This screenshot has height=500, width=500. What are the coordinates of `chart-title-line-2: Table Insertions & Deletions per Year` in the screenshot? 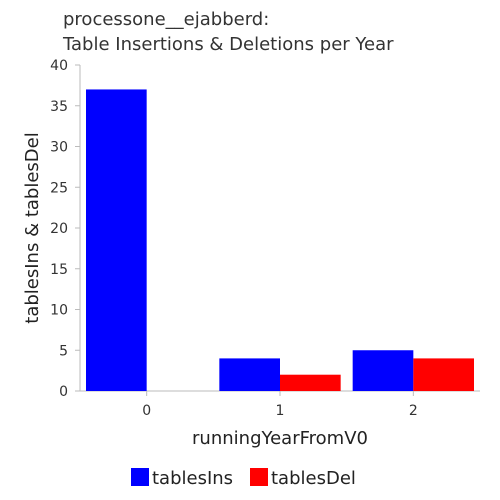 It's located at (228, 44).